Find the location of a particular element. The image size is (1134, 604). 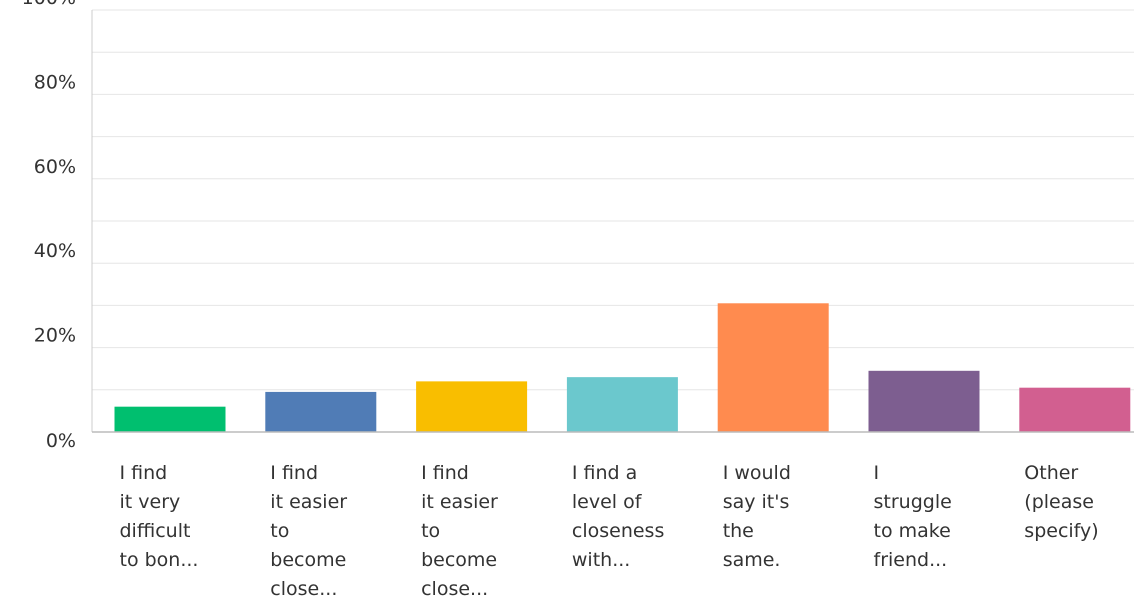

y-axis-tick-labels: 0% 20% 40% 60% 80% 100% is located at coordinates (49, 226).